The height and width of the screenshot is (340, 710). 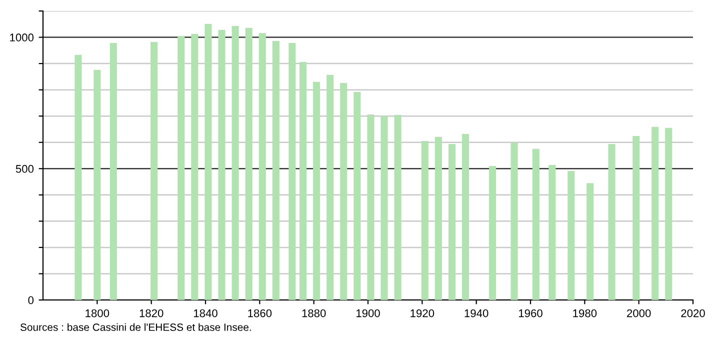 What do you see at coordinates (530, 313) in the screenshot?
I see `x-tick-label: 1960` at bounding box center [530, 313].